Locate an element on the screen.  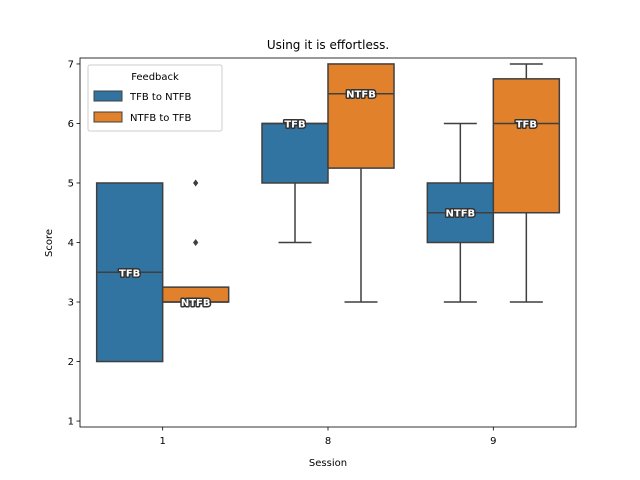
y-tick-label: 4 is located at coordinates (71, 243).